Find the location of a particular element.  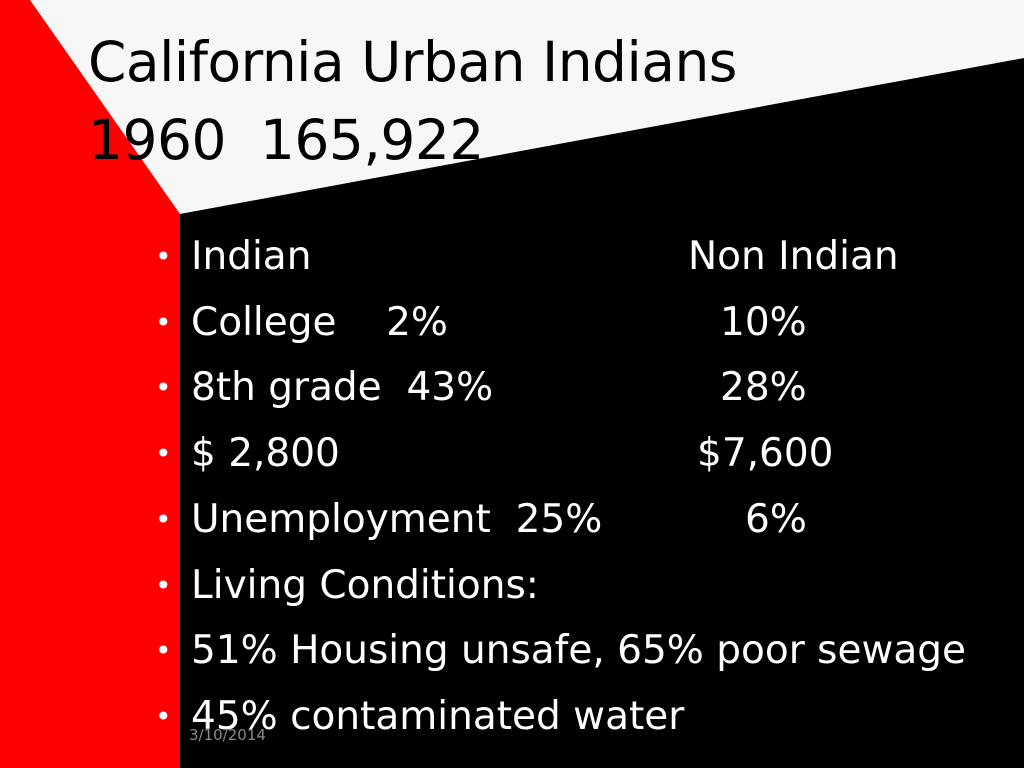

slide-title-line-2: 1960 165,922 is located at coordinates (286, 140).